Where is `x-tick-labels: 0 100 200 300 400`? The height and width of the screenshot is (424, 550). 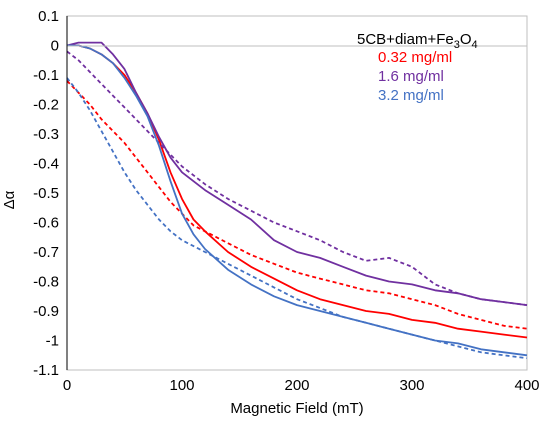
x-tick-labels: 0 100 200 300 400 is located at coordinates (301, 385).